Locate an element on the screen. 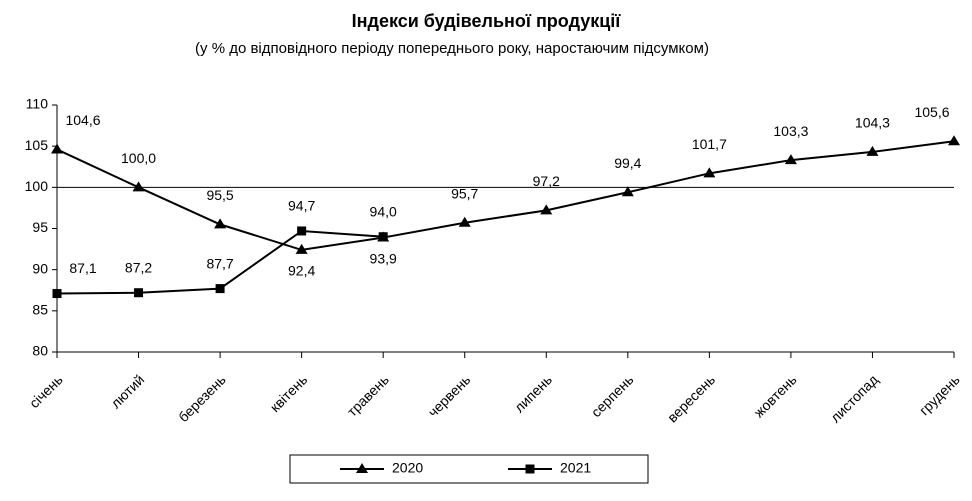  data-label: 94,0 is located at coordinates (383, 211).